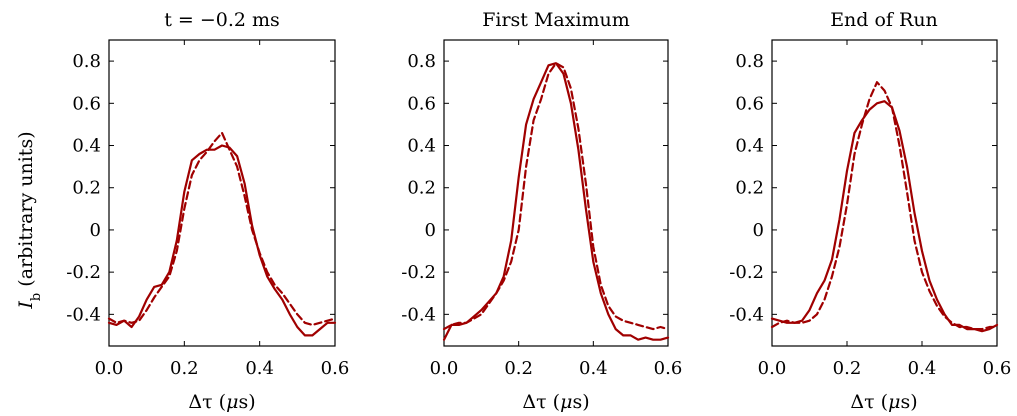 The width and height of the screenshot is (1017, 416). I want to click on panel-1-solid-line, so click(222, 240).